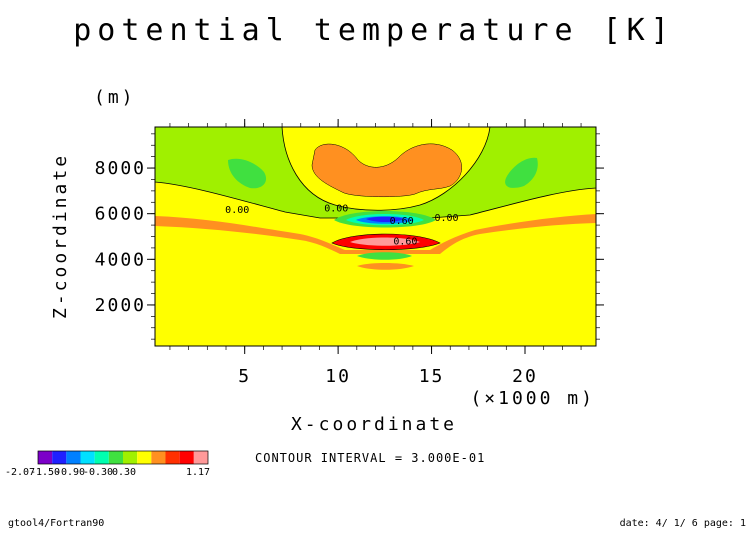  What do you see at coordinates (525, 376) in the screenshot?
I see `x-tick-label: 20` at bounding box center [525, 376].